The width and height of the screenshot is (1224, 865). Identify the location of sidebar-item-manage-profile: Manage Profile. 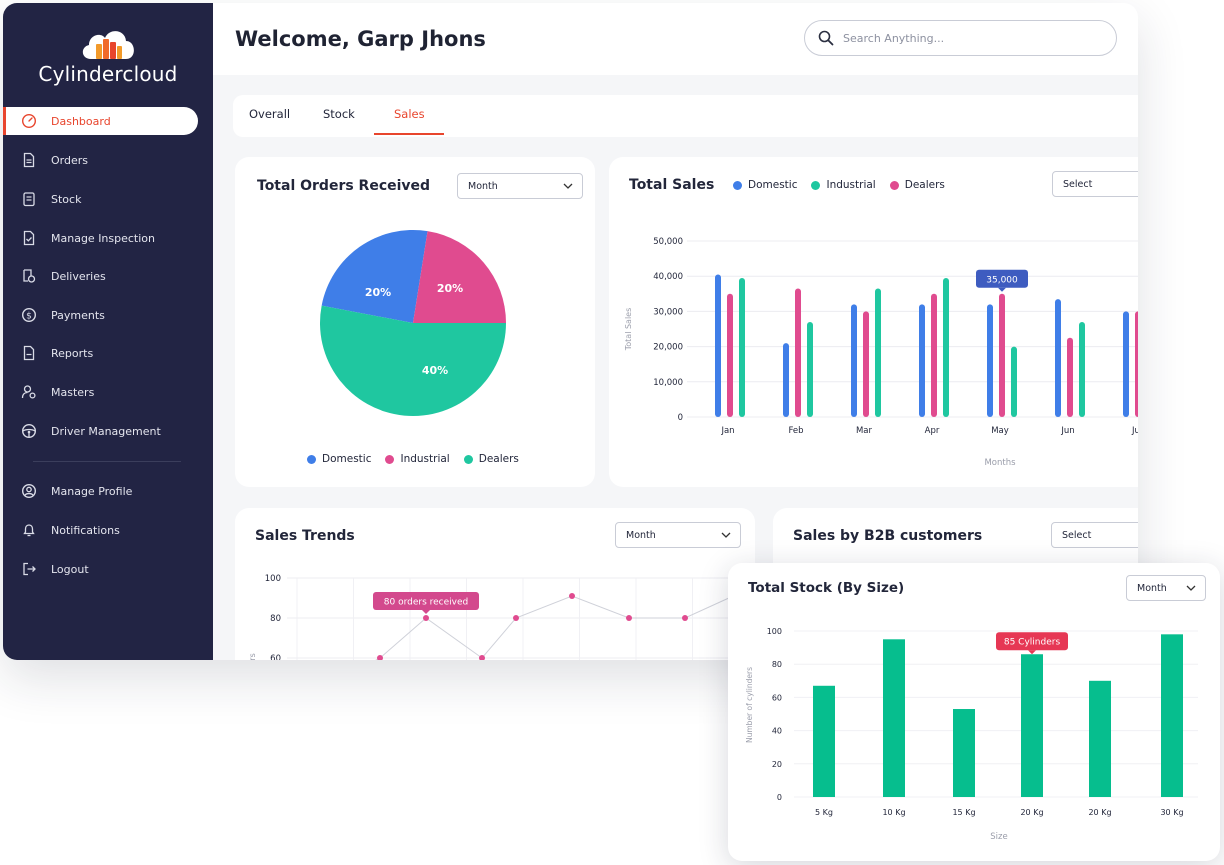
(100, 491).